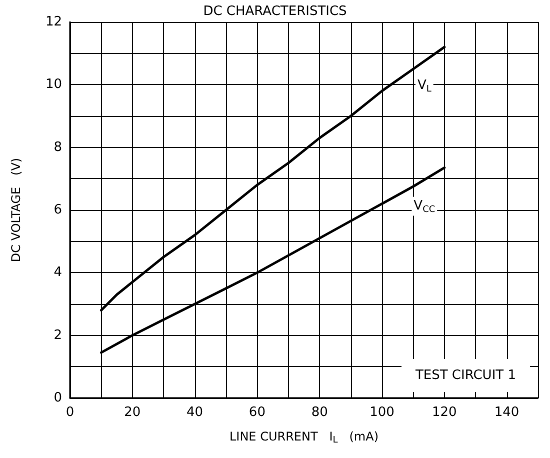  Describe the element at coordinates (58, 335) in the screenshot. I see `y-tick-label: 2` at that location.